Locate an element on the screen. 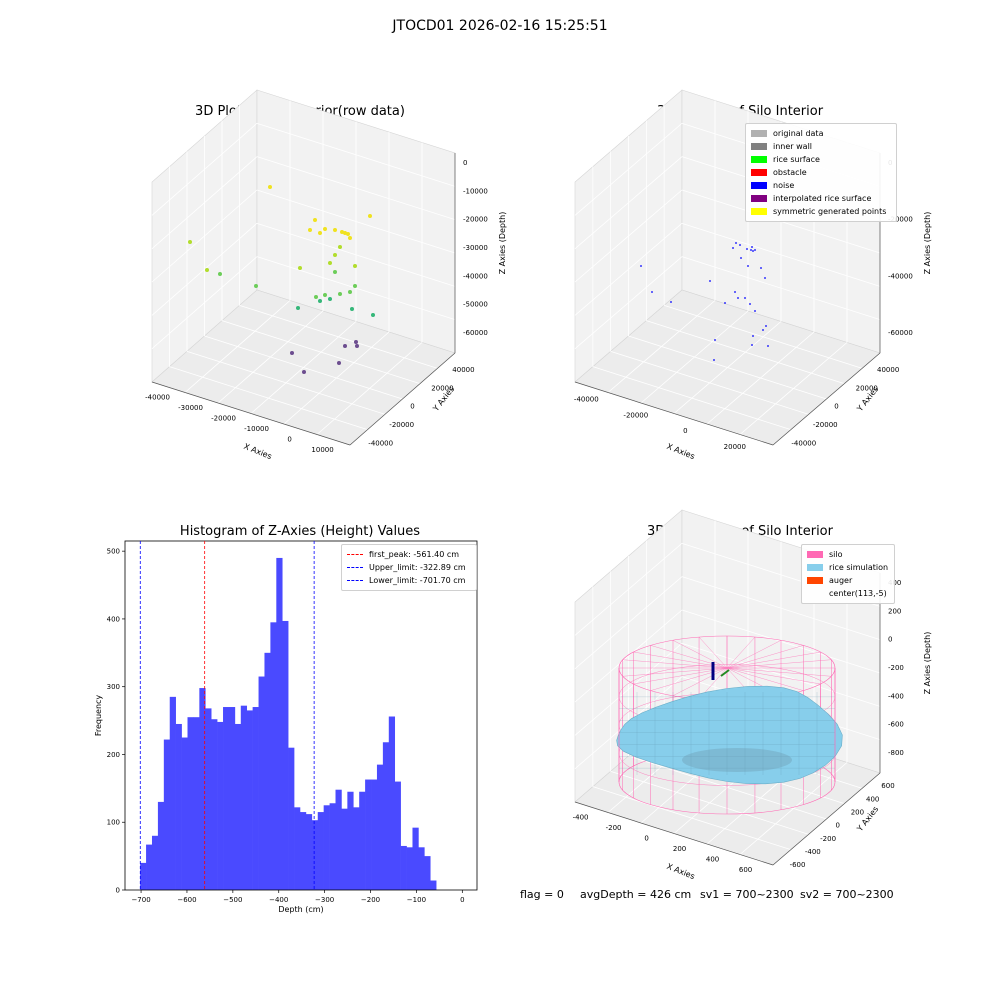 The width and height of the screenshot is (1000, 1000). y-tick-label: 300 is located at coordinates (113, 687).